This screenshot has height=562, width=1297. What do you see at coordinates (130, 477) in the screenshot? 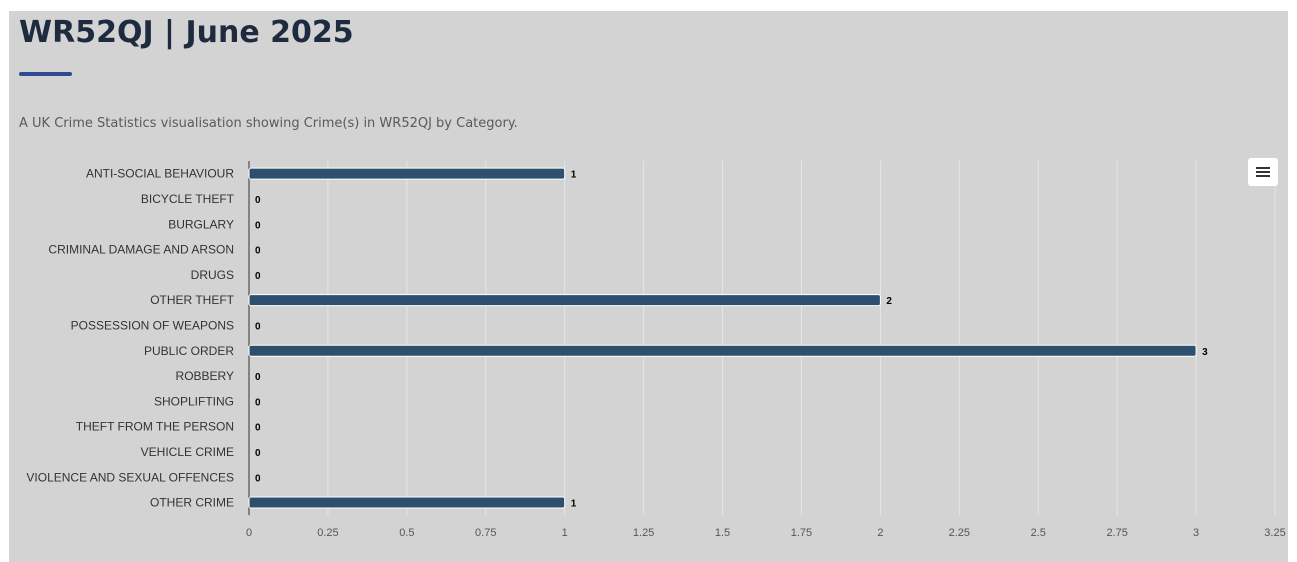
I see `category-label: VIOLENCE AND SEXUAL OFFENCES` at bounding box center [130, 477].